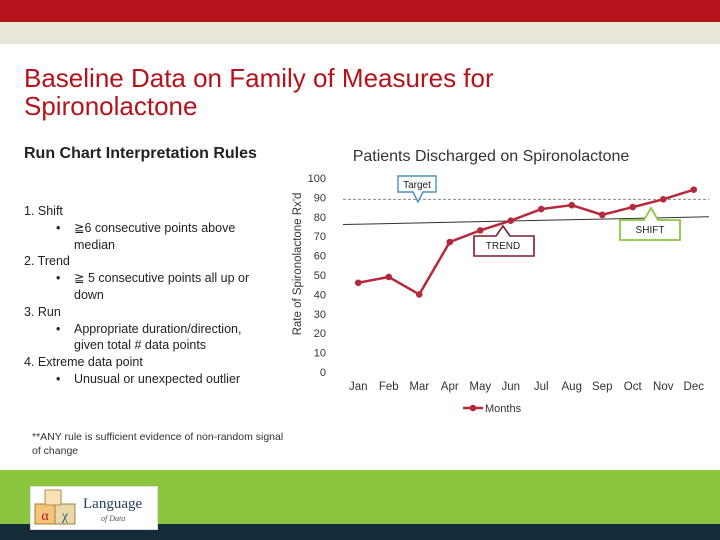 The image size is (720, 540). What do you see at coordinates (491, 156) in the screenshot?
I see `chart-title: Patients Discharged on Spironolactone` at bounding box center [491, 156].